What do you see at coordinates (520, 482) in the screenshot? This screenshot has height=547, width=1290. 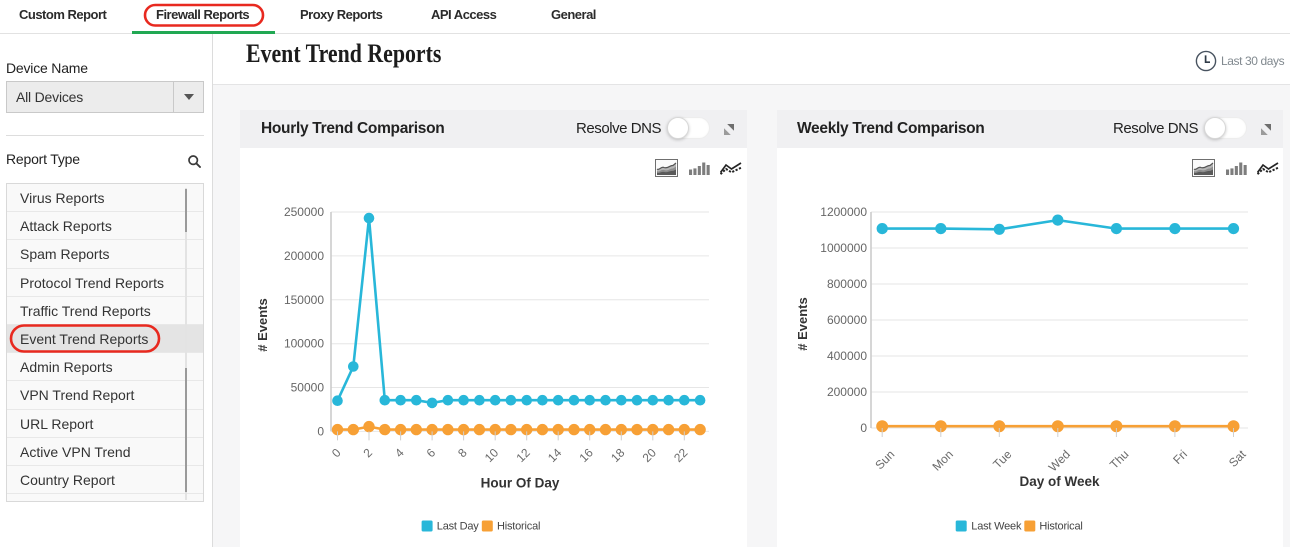 I see `svg-text: Hour Of Day` at bounding box center [520, 482].